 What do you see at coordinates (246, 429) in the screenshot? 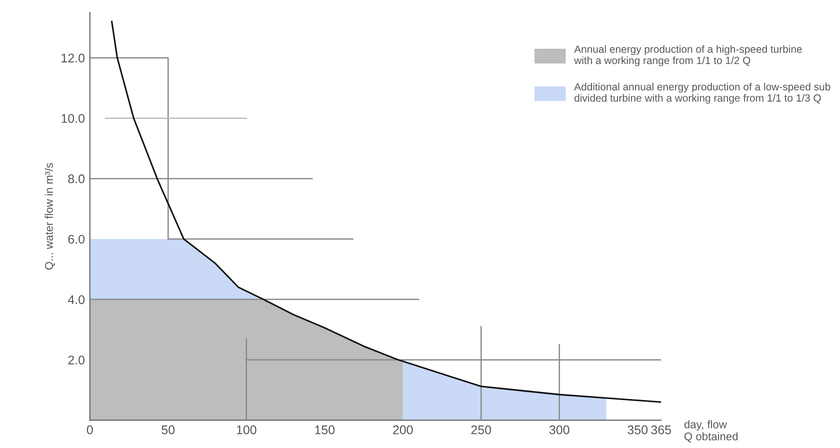
I see `x-tick-label: 100` at bounding box center [246, 429].